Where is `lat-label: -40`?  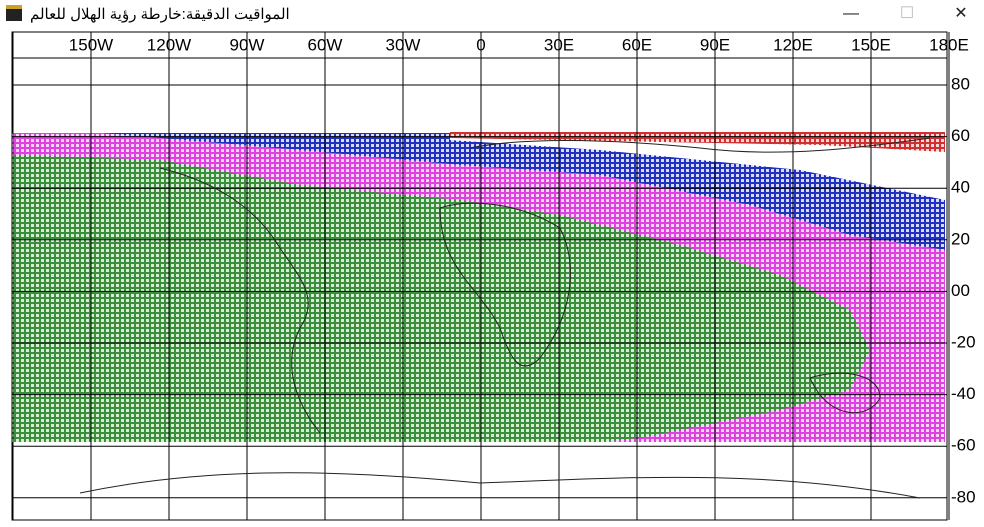 lat-label: -40 is located at coordinates (963, 393).